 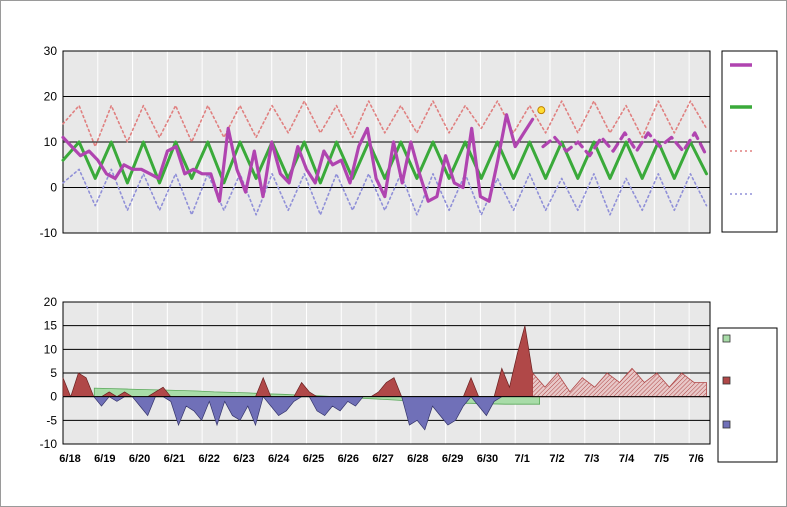 I want to click on x-tick-label: 6/21, so click(x=174, y=459).